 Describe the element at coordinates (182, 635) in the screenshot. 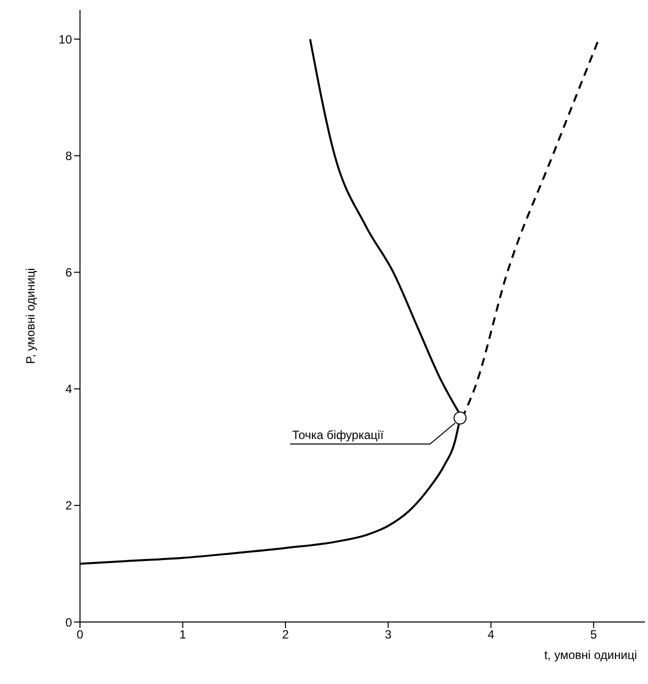

I see `x-tick-label: 1` at that location.